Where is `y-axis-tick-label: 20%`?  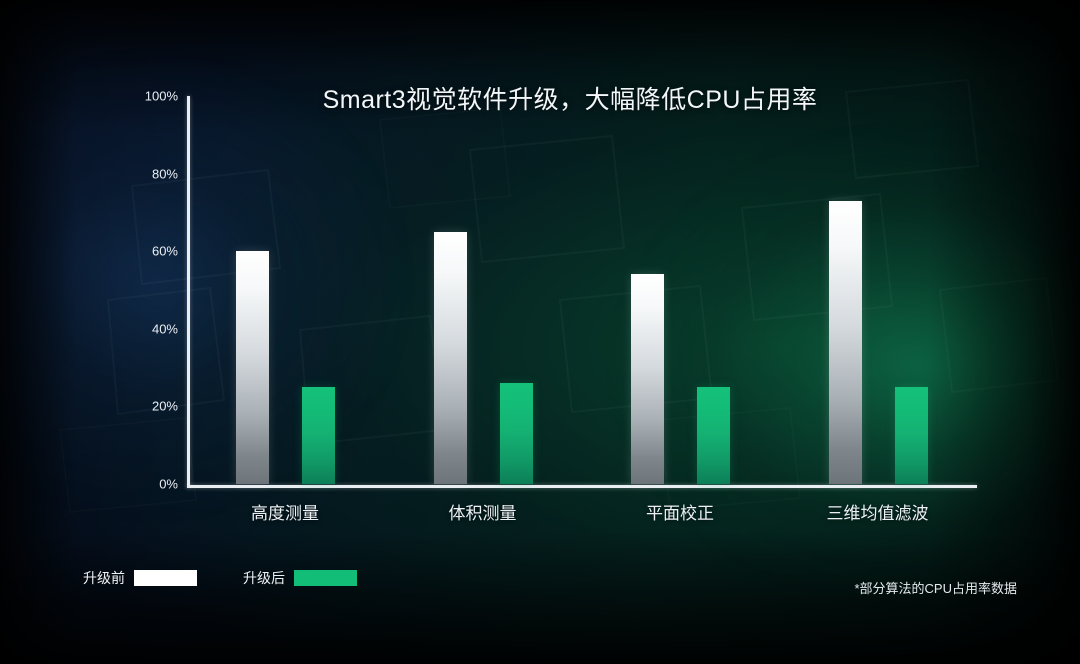
y-axis-tick-label: 20% is located at coordinates (164, 406).